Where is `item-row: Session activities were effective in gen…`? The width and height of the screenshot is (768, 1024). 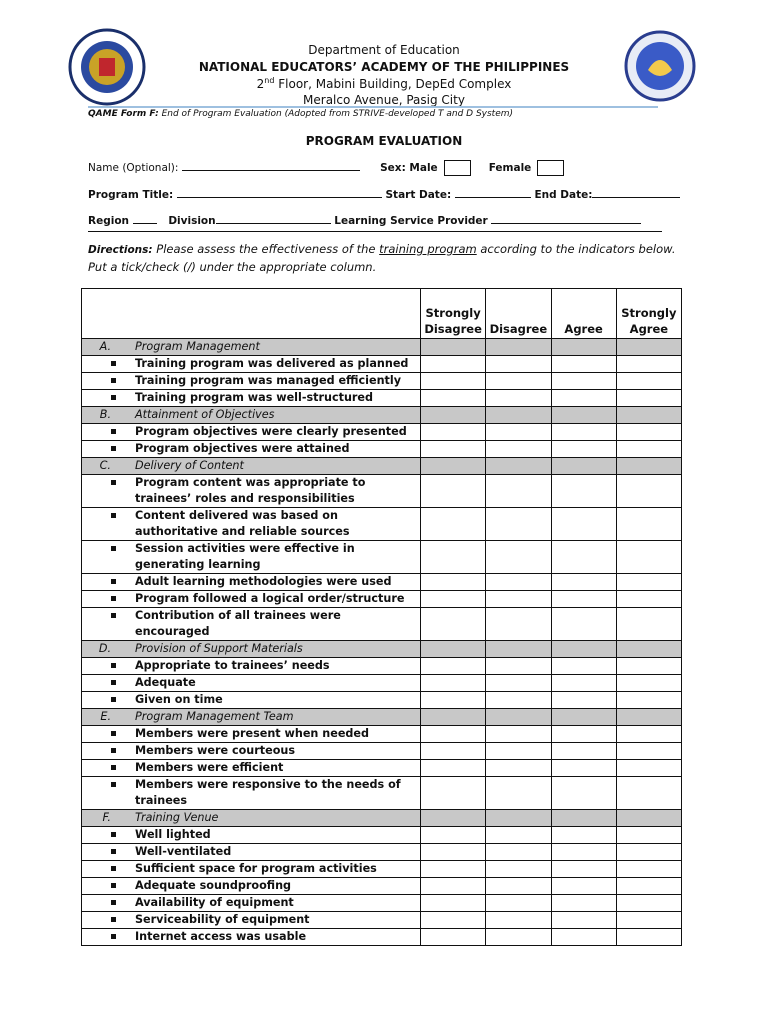
item-row: Session activities were effective in gen… is located at coordinates (382, 557).